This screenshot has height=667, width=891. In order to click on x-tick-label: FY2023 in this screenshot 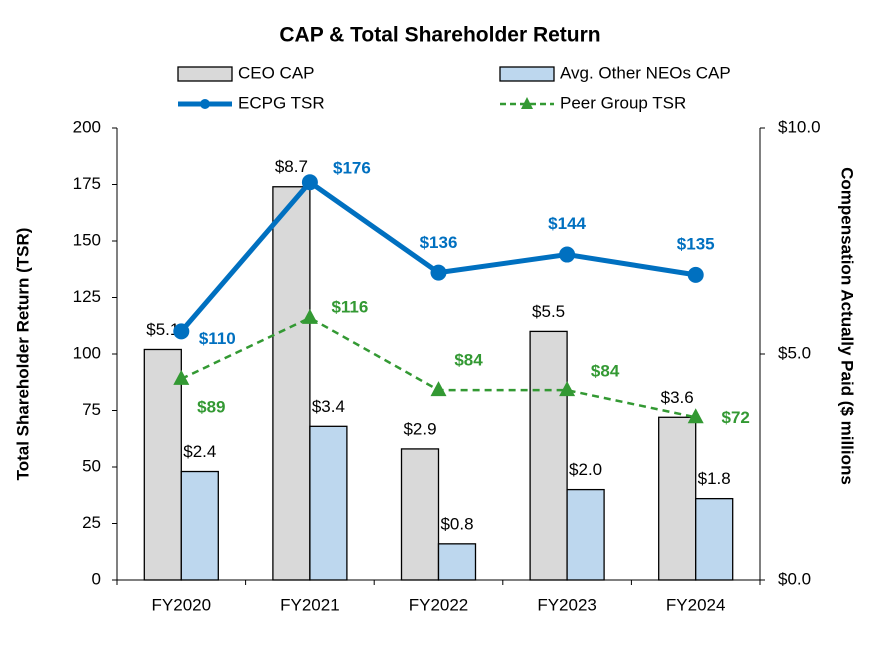, I will do `click(567, 604)`.